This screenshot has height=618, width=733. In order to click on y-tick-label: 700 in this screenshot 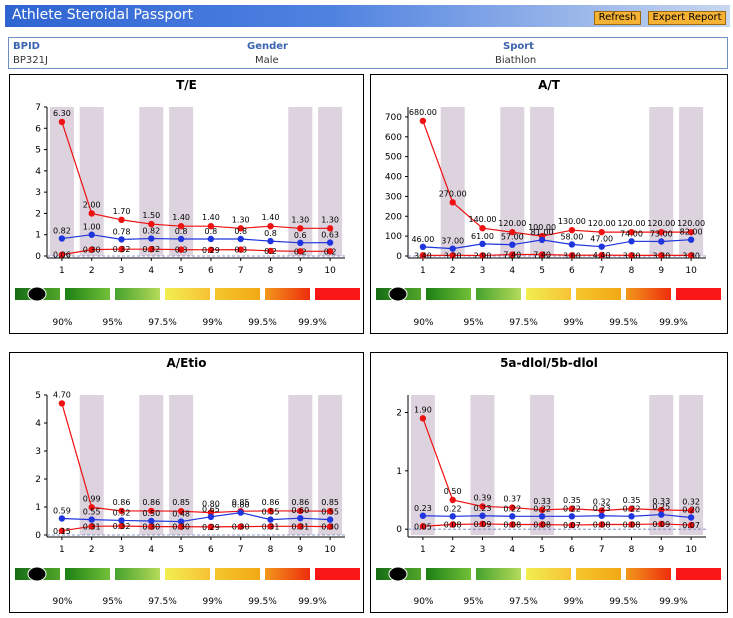, I will do `click(393, 118)`.